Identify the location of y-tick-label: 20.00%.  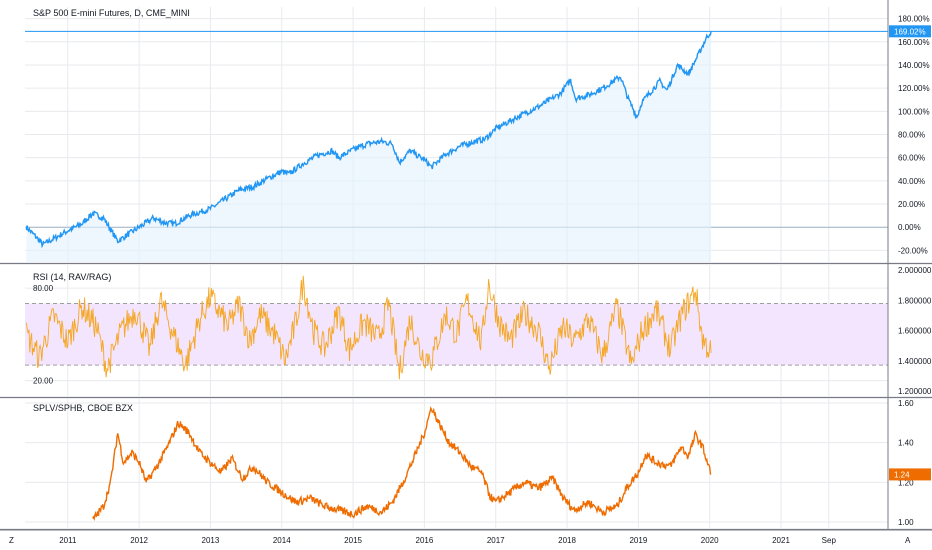
(911, 204).